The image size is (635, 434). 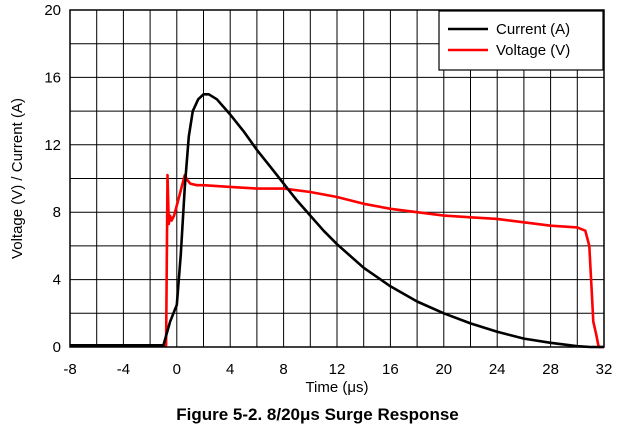 I want to click on y-tick-label: 12, so click(x=52, y=145).